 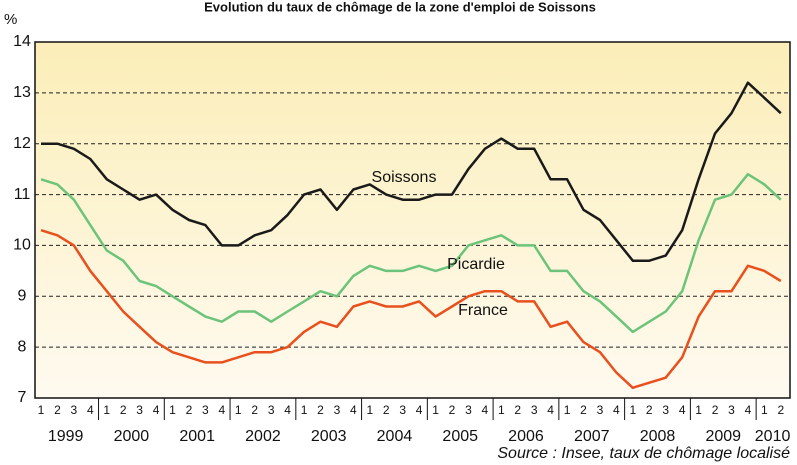 I want to click on year-label: 2005, so click(x=460, y=436).